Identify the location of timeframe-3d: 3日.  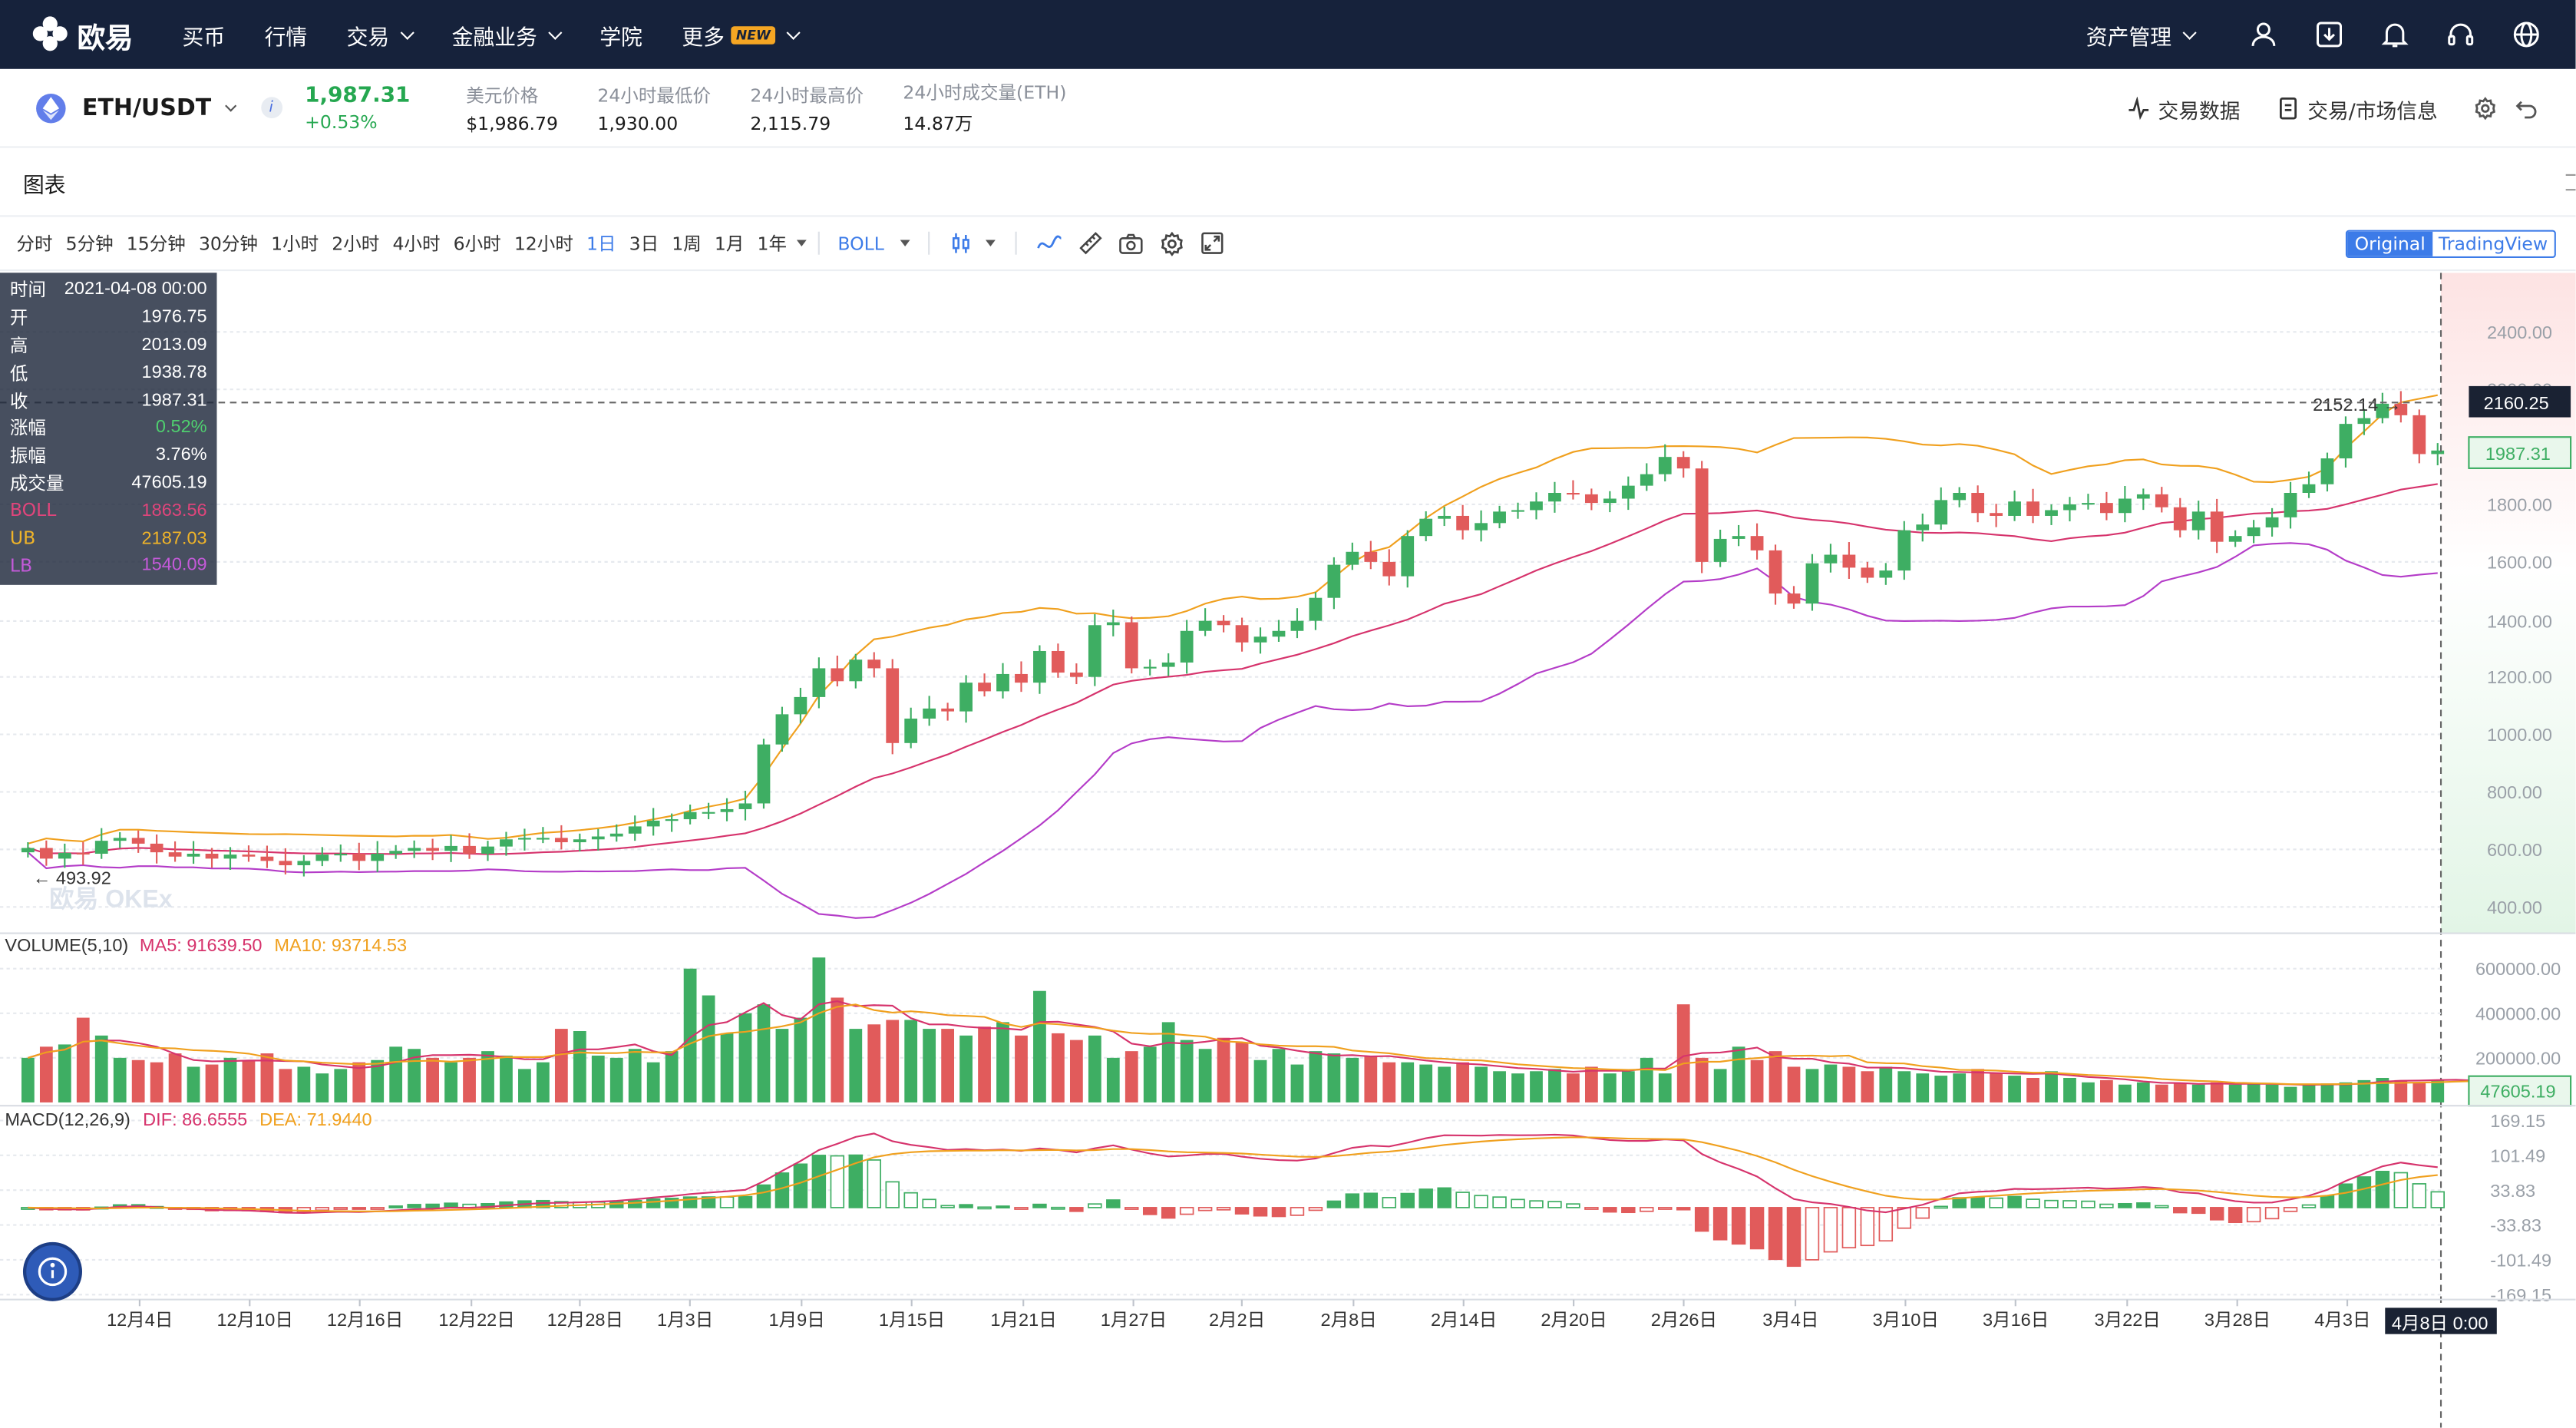
(644, 244).